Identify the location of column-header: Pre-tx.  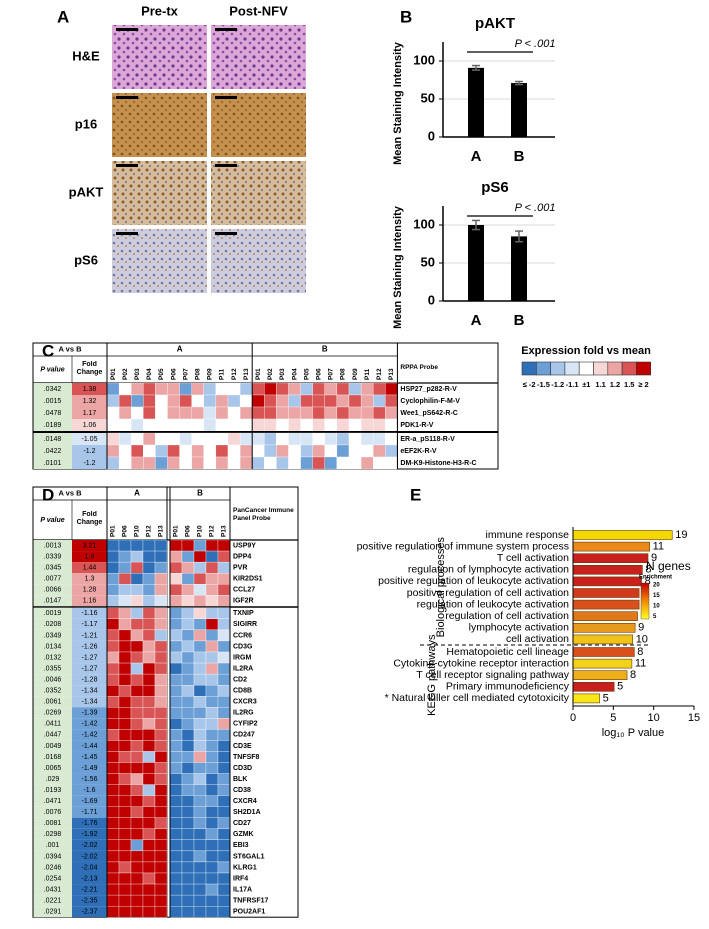
(160, 10).